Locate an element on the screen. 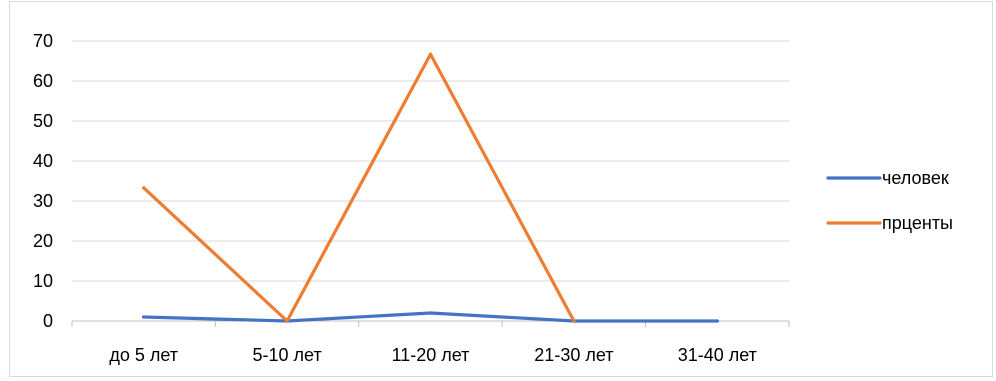 The image size is (996, 381). y-tick-label: 50 is located at coordinates (43, 121).